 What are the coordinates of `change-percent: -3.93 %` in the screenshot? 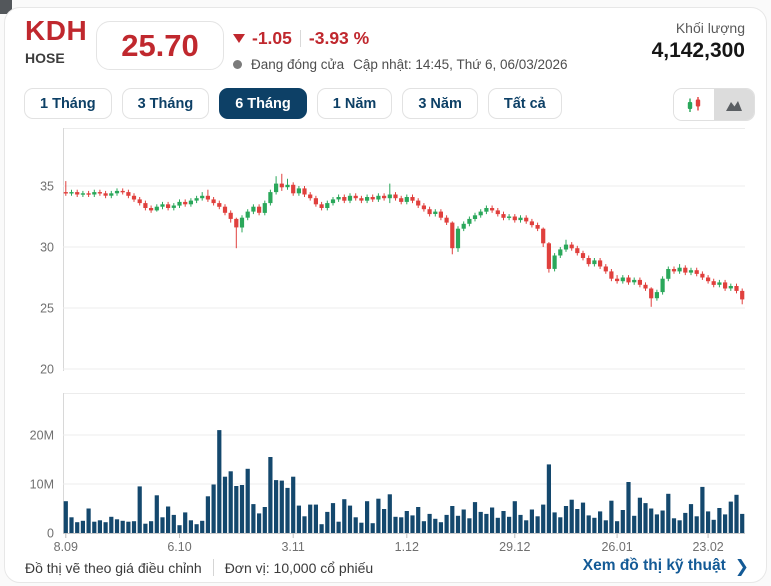 It's located at (339, 38).